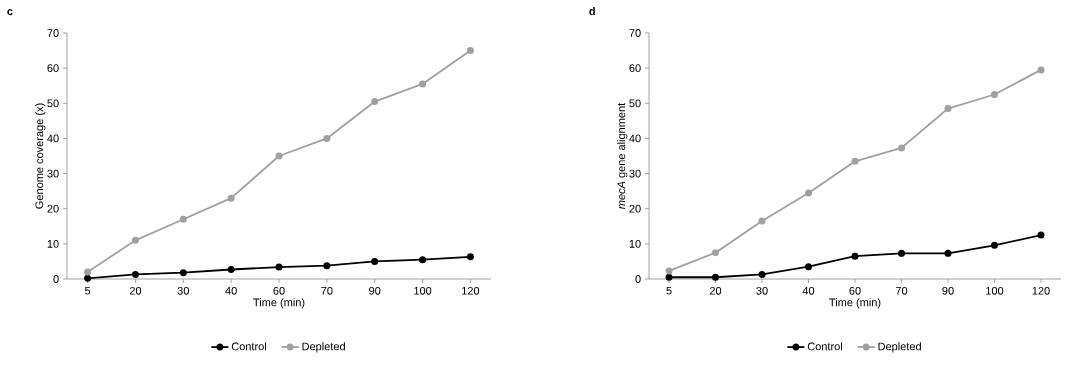 Image resolution: width=1080 pixels, height=373 pixels. Describe the element at coordinates (622, 156) in the screenshot. I see `y-axis-title: mecA gene alignment` at that location.